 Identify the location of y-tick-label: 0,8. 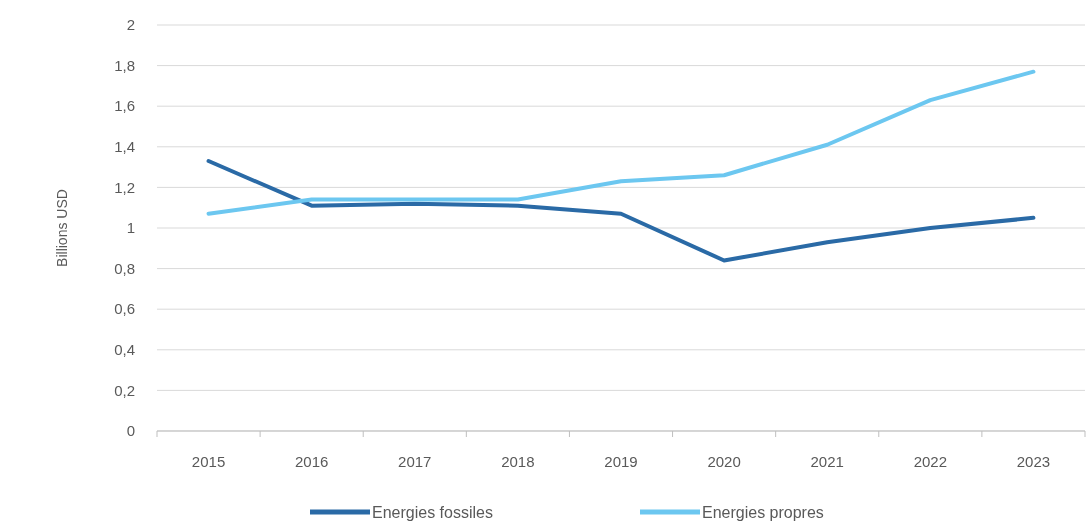
(124, 268).